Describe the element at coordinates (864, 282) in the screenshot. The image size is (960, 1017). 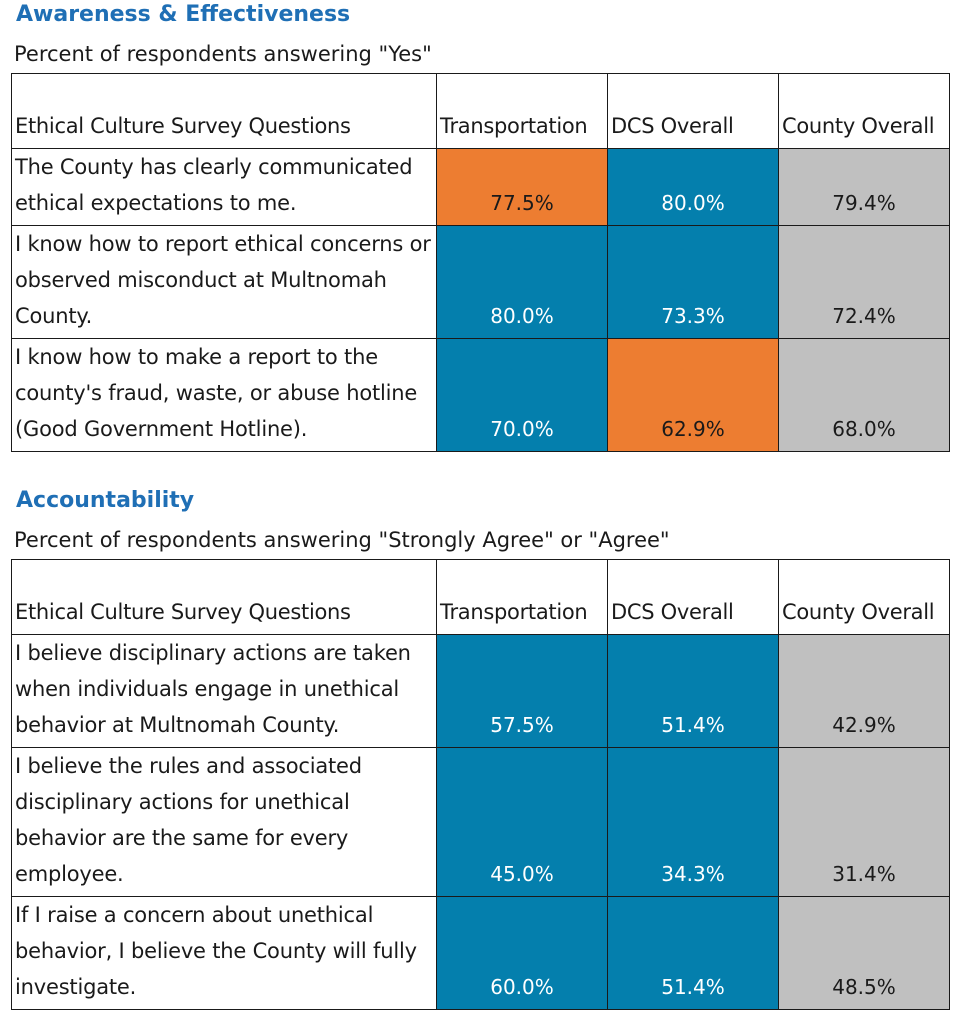
I see `county-overall-value: 72.4%` at that location.